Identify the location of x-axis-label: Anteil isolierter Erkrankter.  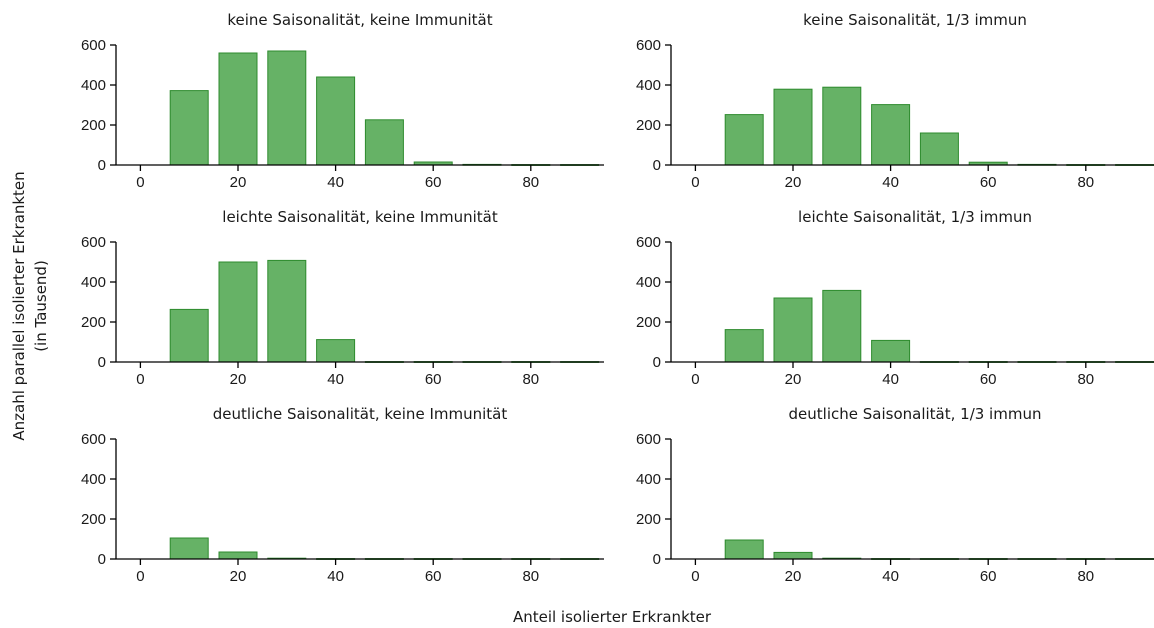
(612, 617).